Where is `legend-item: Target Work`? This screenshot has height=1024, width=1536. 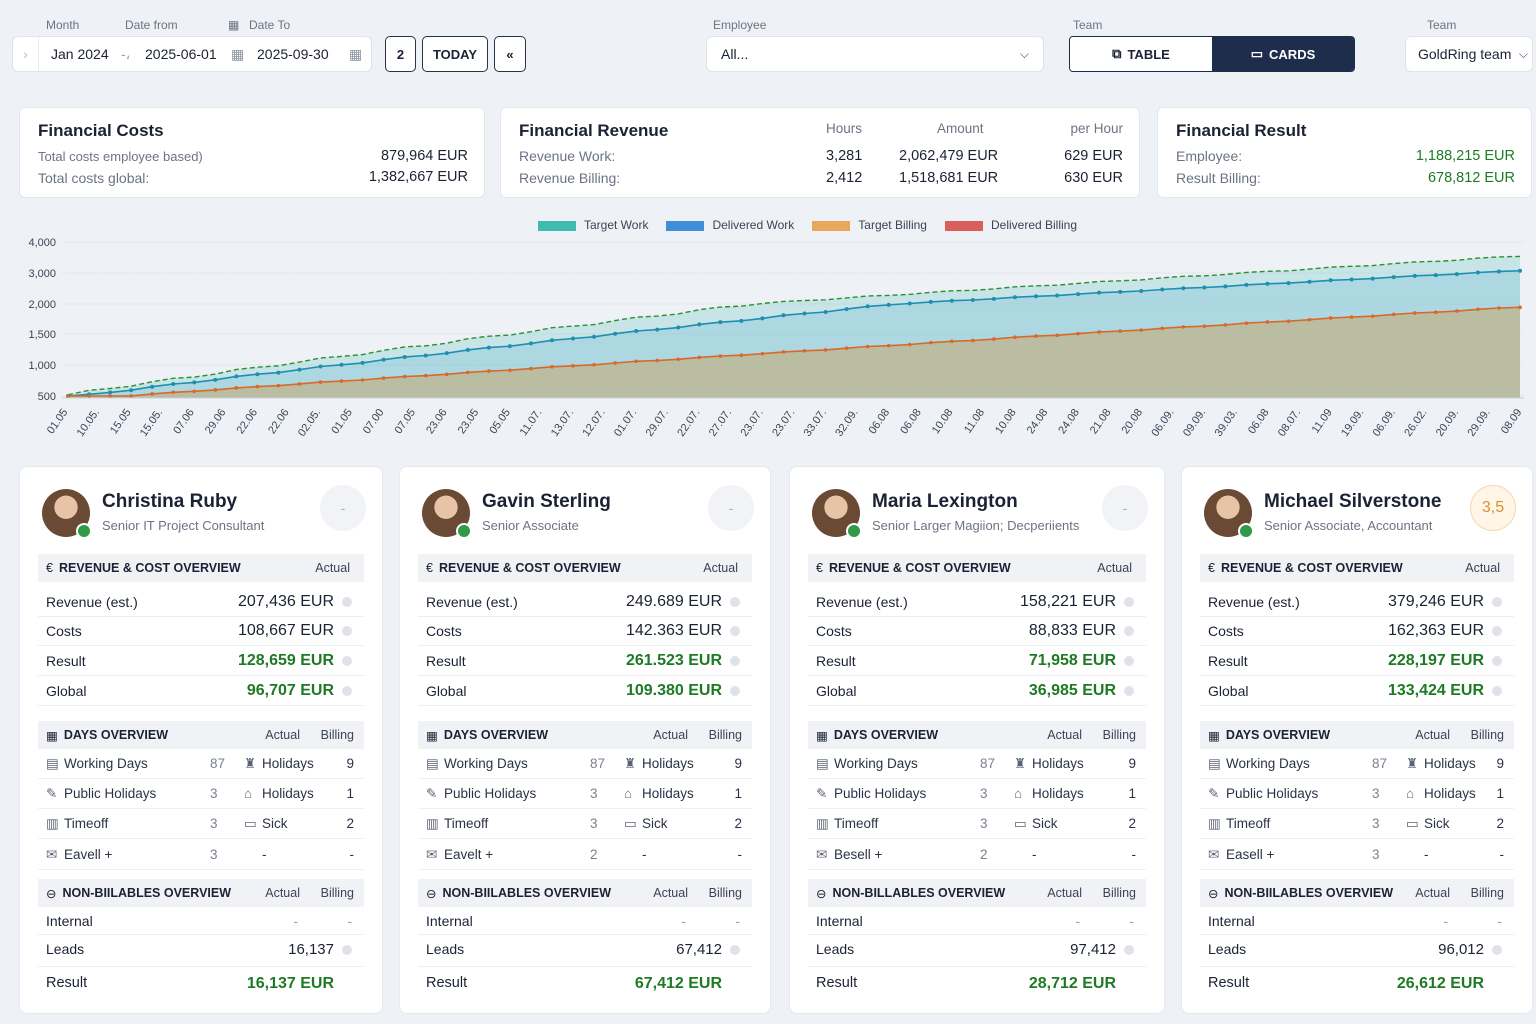
legend-item: Target Work is located at coordinates (593, 225).